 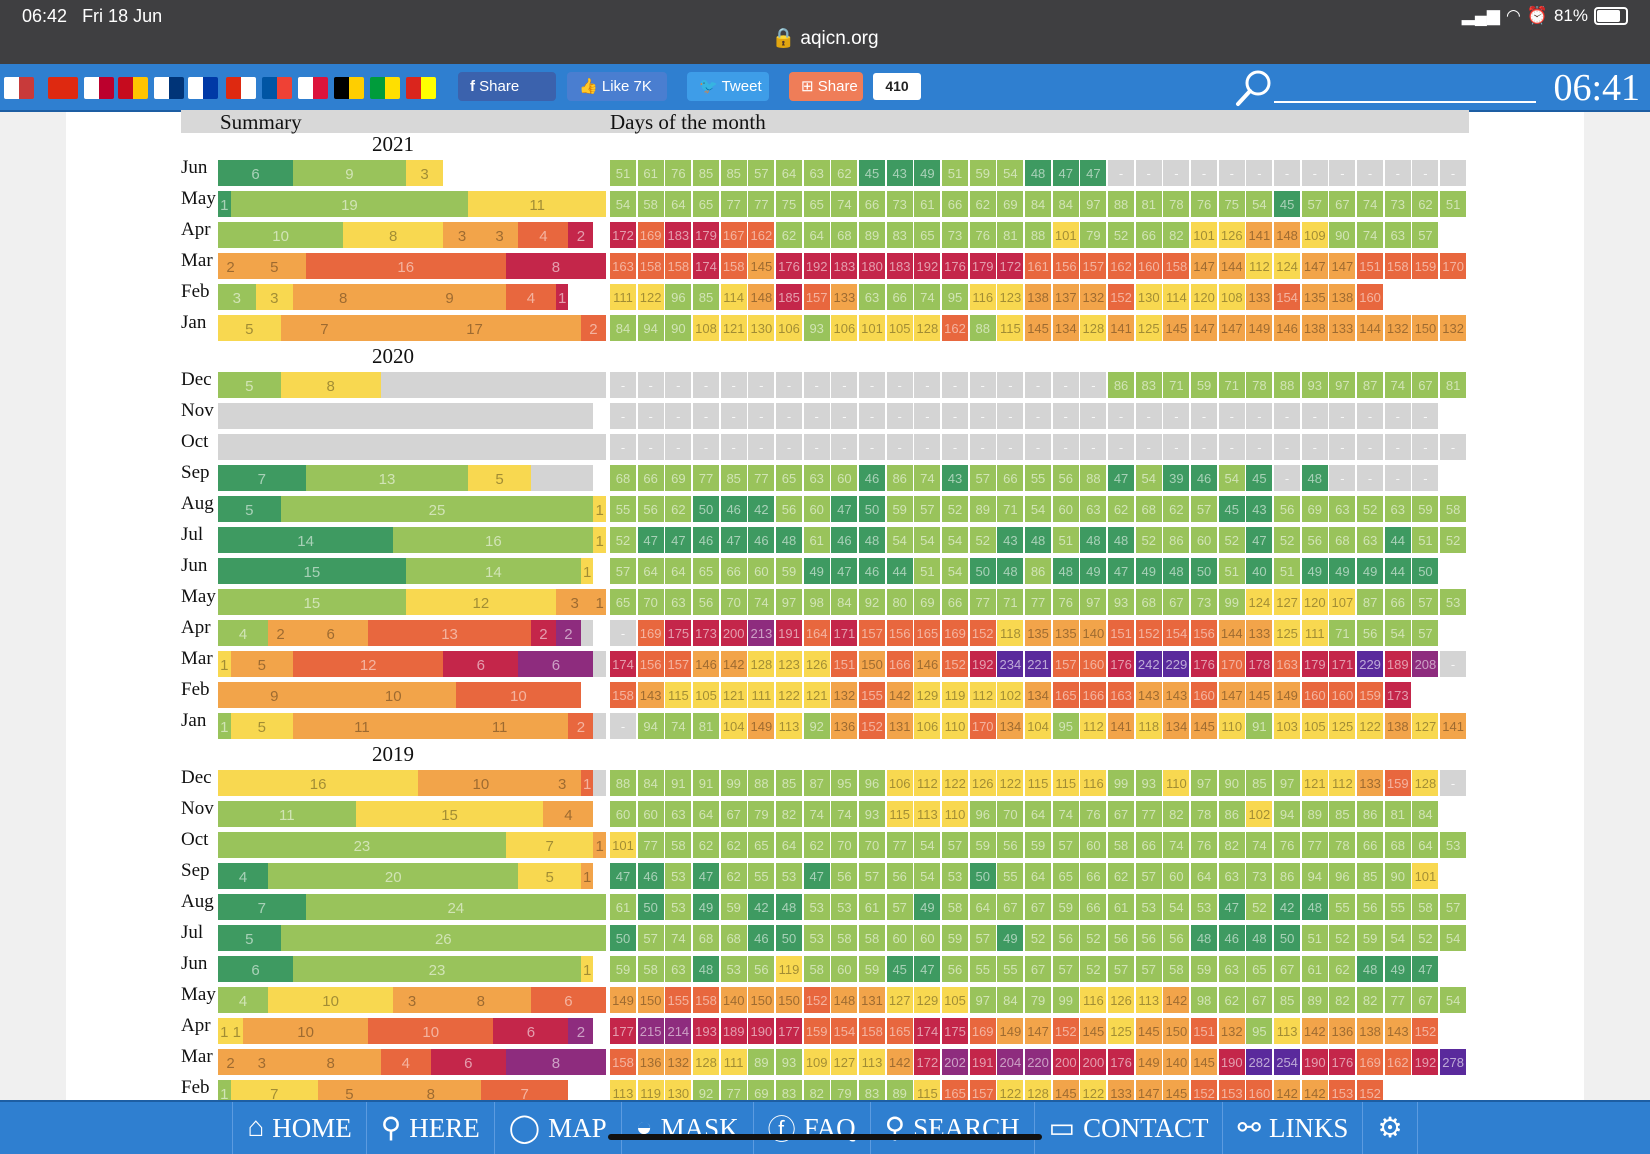 What do you see at coordinates (872, 845) in the screenshot?
I see `day-cell: 70` at bounding box center [872, 845].